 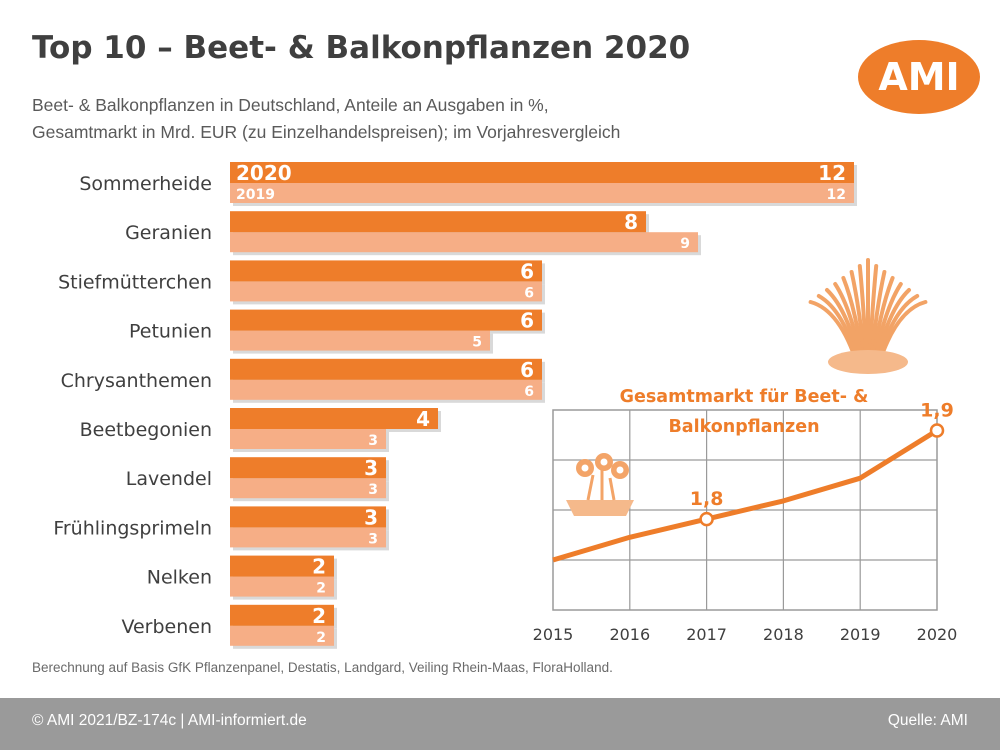 What do you see at coordinates (321, 589) in the screenshot?
I see `value-label-2019-9: 2` at bounding box center [321, 589].